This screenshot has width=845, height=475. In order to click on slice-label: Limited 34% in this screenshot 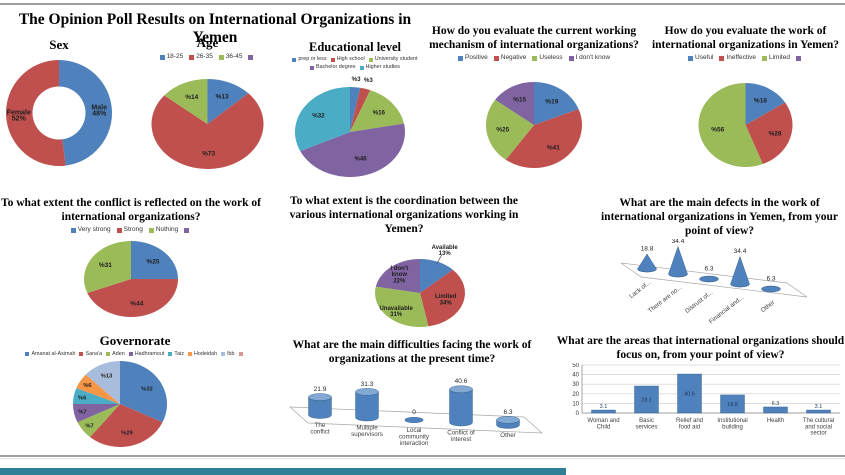, I will do `click(446, 300)`.